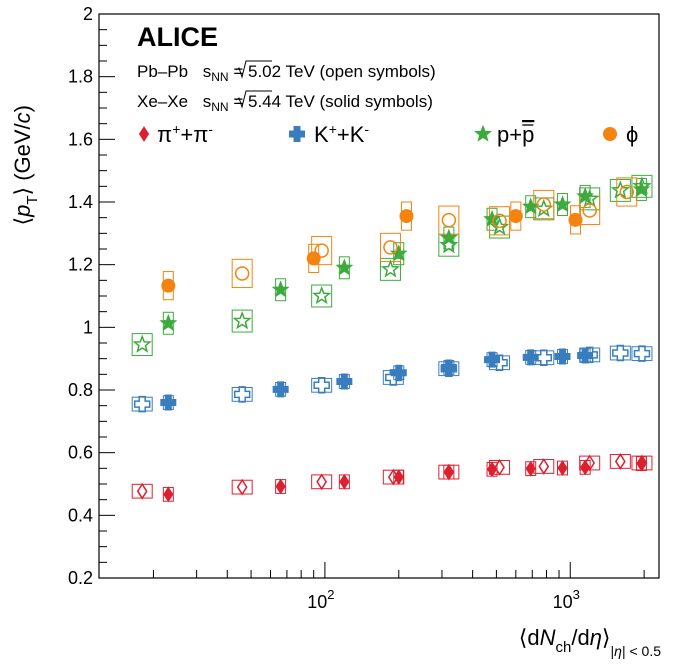 This screenshot has height=668, width=674. I want to click on y-tick-label: 1.2, so click(80, 265).